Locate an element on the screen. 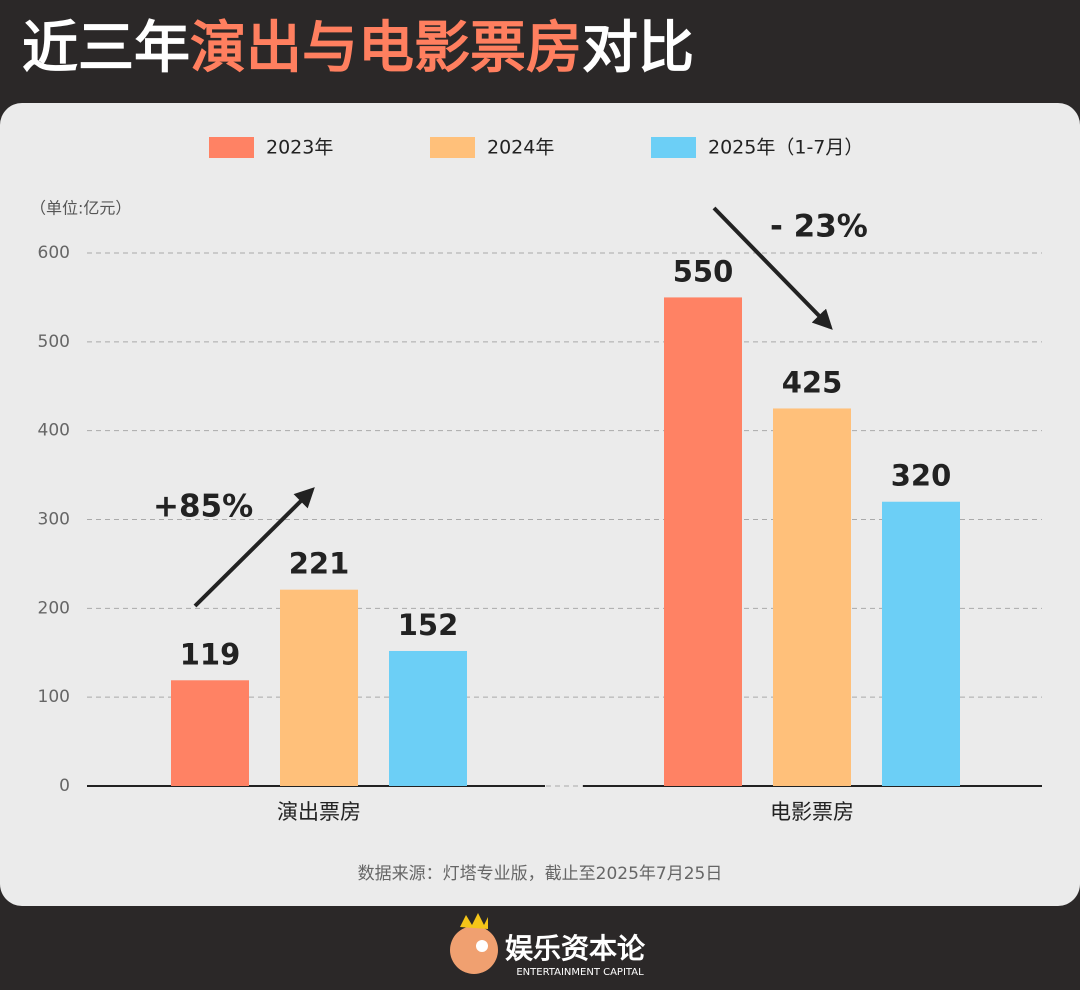  source: 数据来源：灯塔专业版，截止至2025年7月25日 is located at coordinates (540, 874).